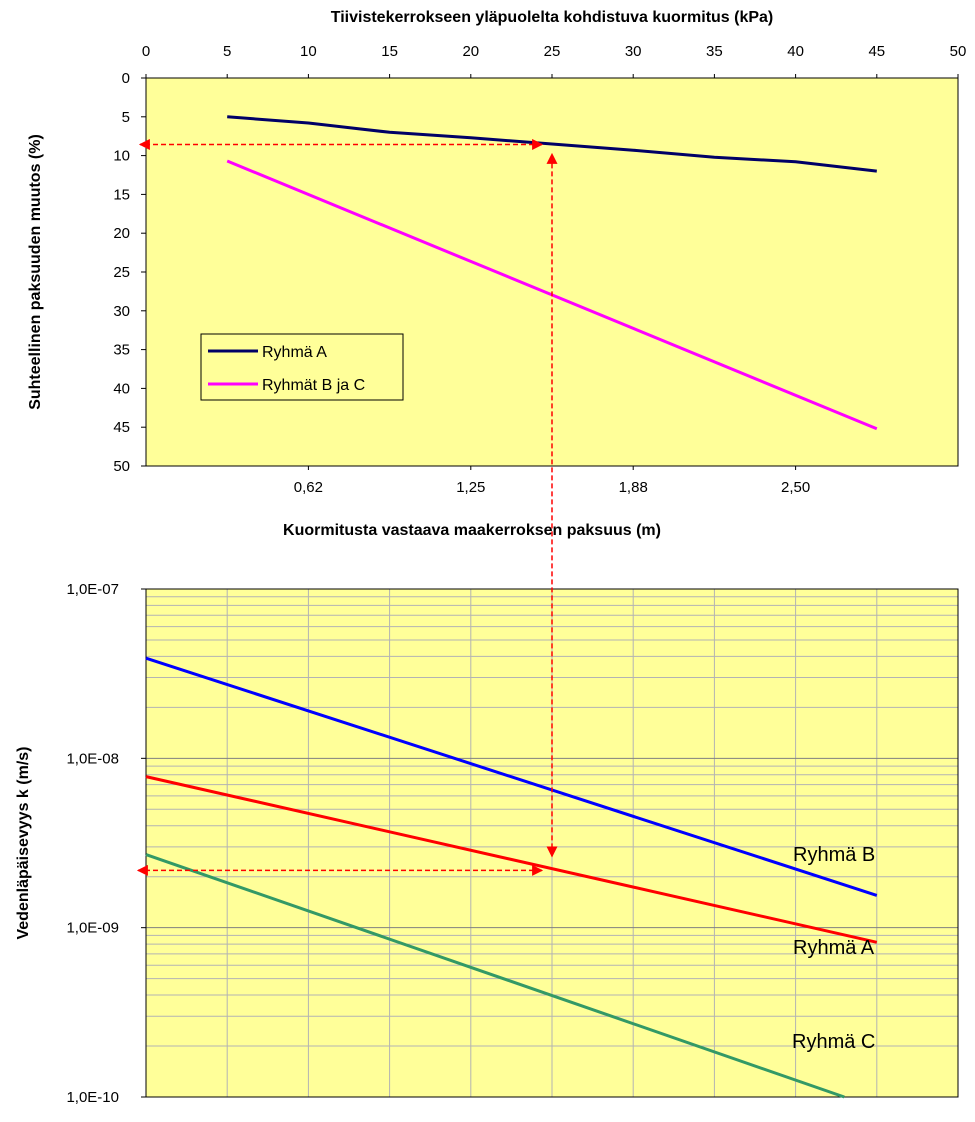  Describe the element at coordinates (121, 156) in the screenshot. I see `top-y-tick-label: 10` at that location.